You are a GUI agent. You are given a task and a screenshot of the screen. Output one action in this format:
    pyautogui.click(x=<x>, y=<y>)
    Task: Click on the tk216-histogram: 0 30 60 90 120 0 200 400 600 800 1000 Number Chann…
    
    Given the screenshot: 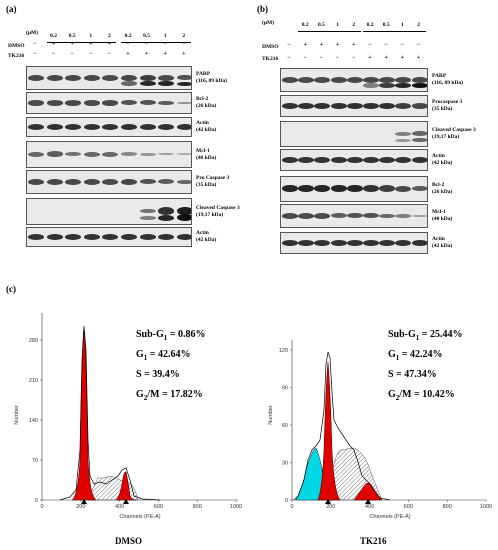 What is the action you would take?
    pyautogui.click(x=380, y=430)
    